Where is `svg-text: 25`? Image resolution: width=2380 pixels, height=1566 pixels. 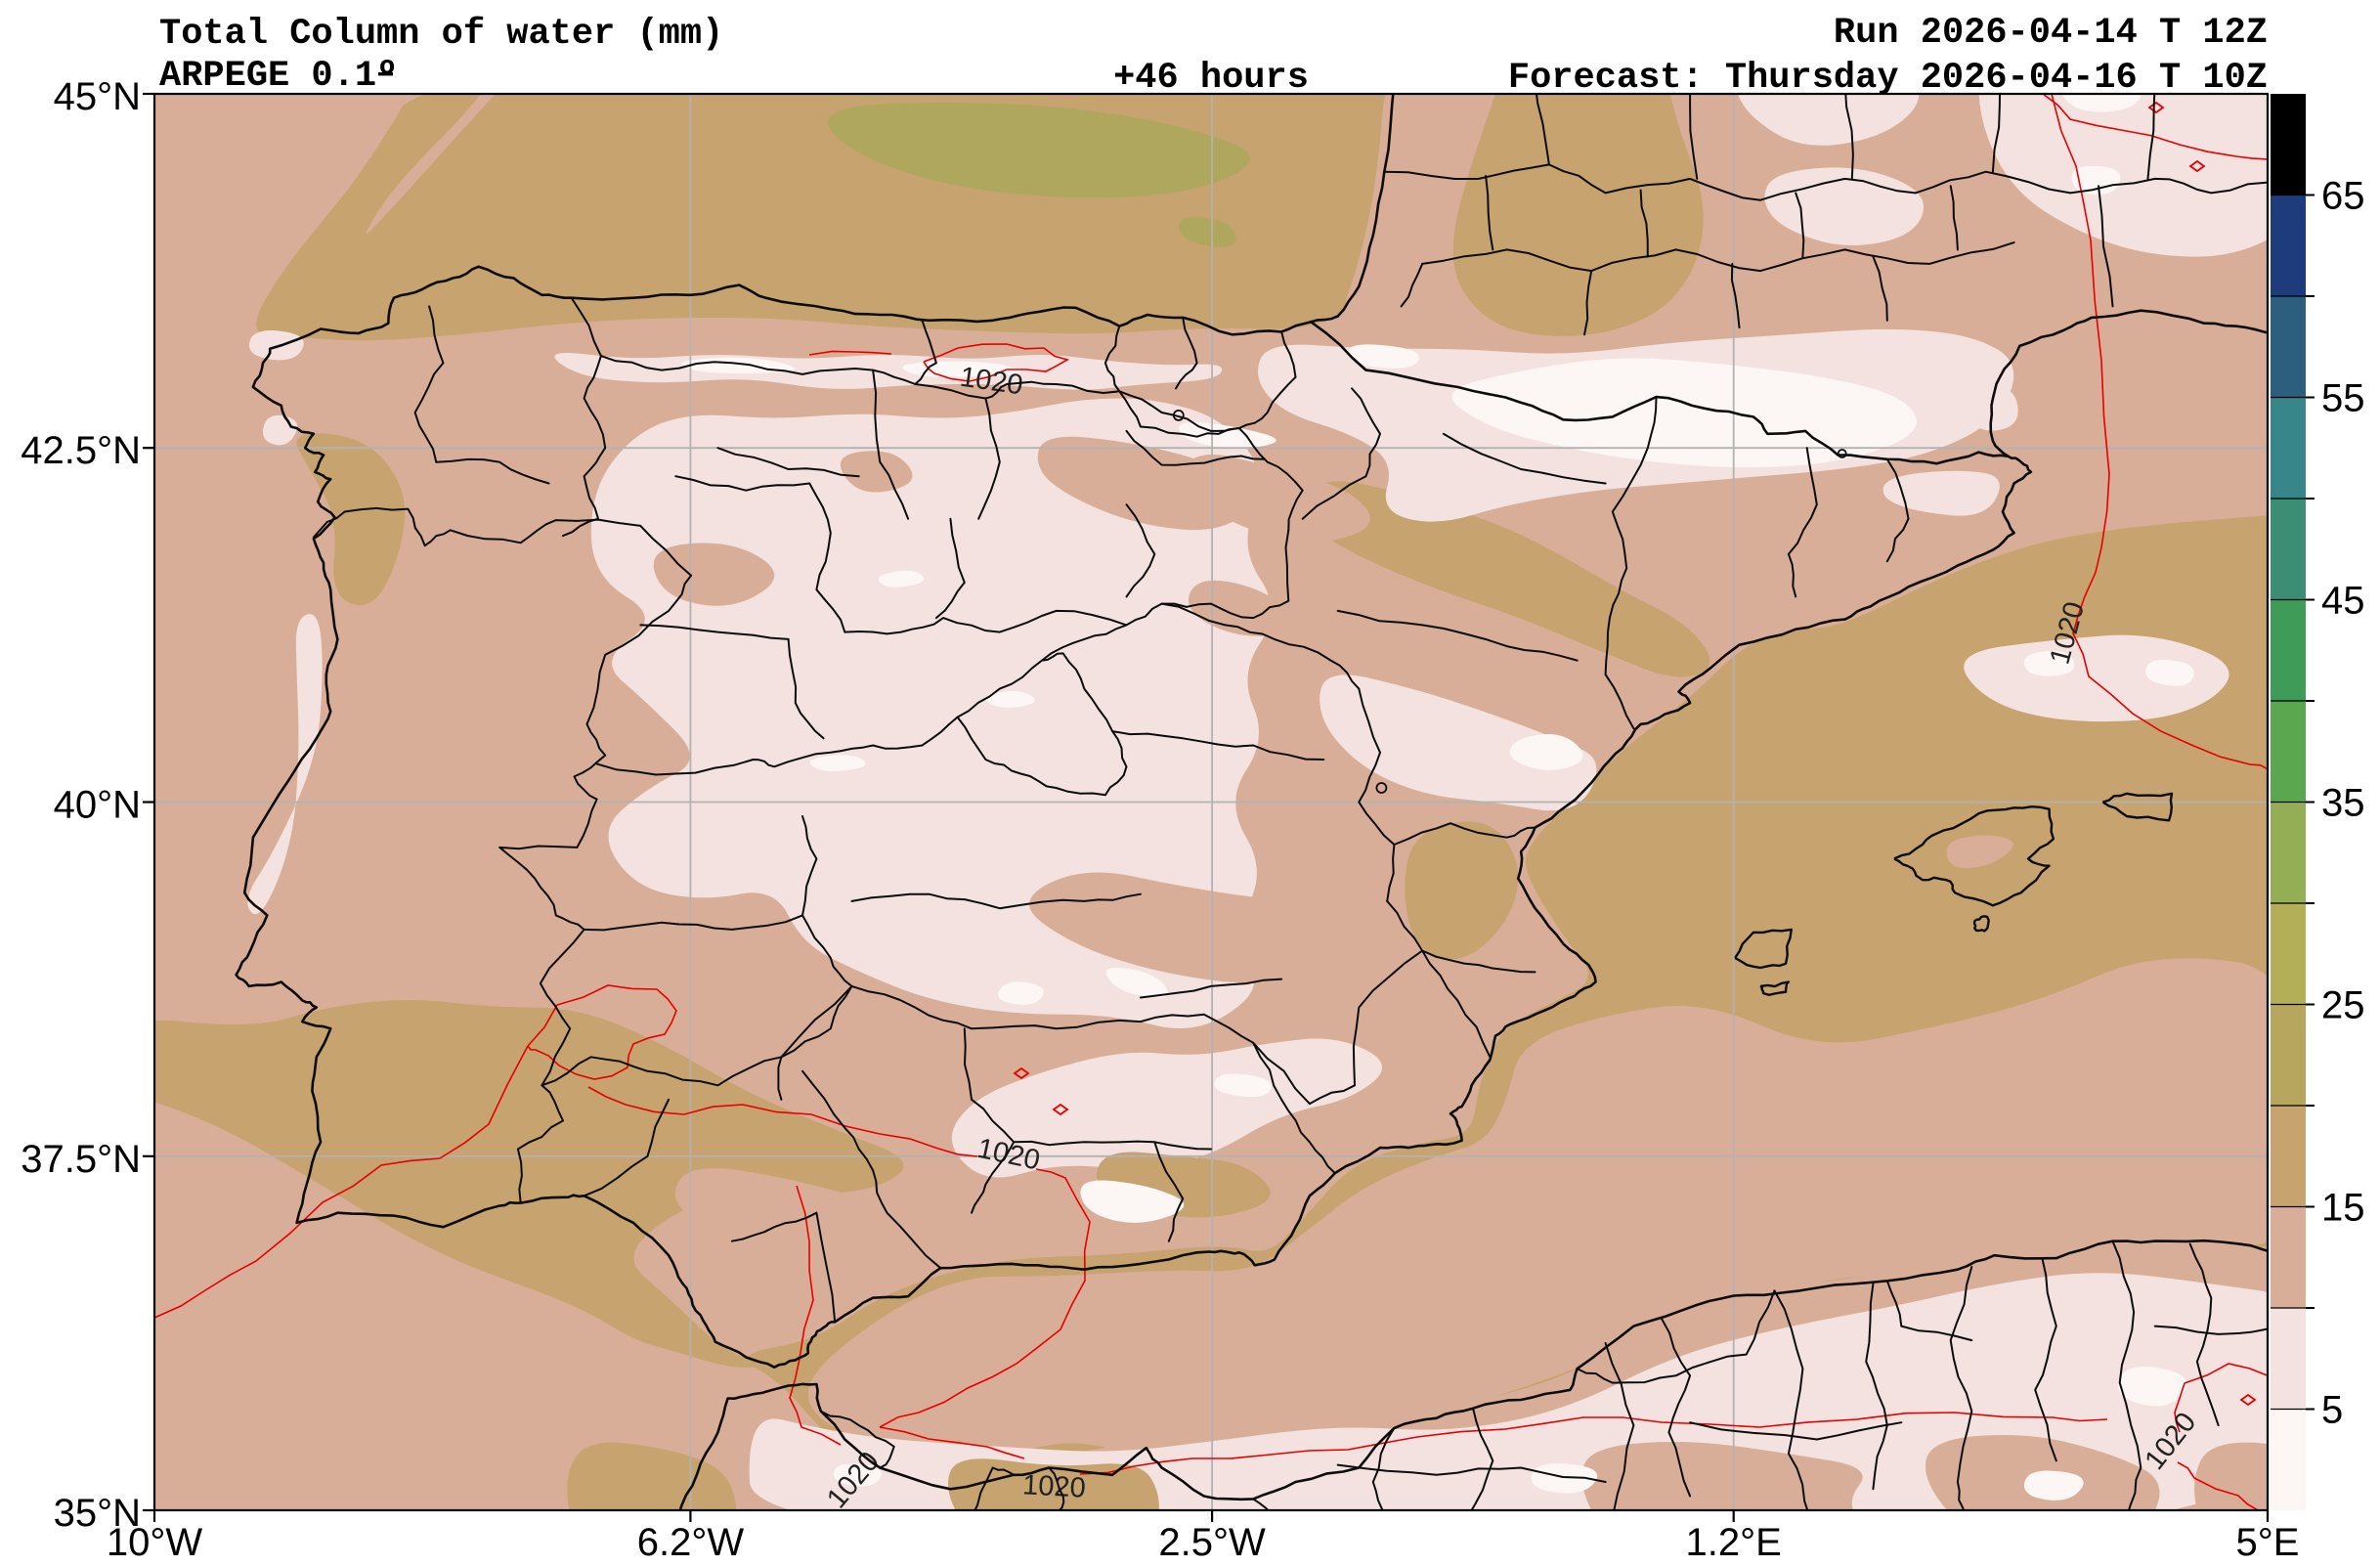
svg-text: 25 is located at coordinates (2343, 1005).